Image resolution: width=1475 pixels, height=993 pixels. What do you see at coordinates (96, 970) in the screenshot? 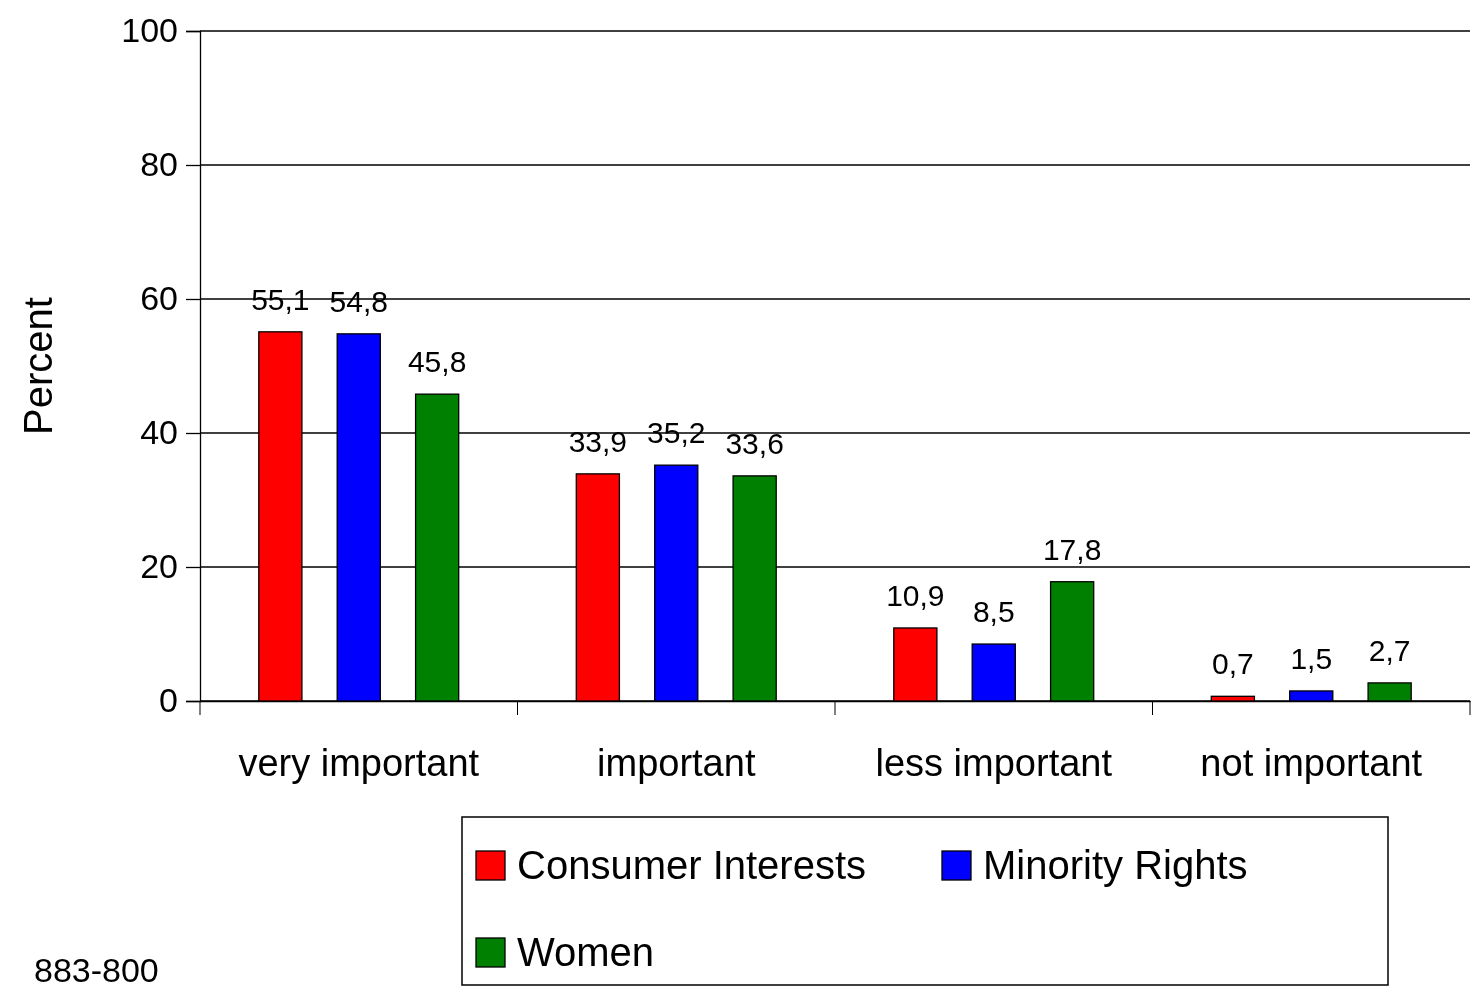
I see `text: 883-800` at bounding box center [96, 970].